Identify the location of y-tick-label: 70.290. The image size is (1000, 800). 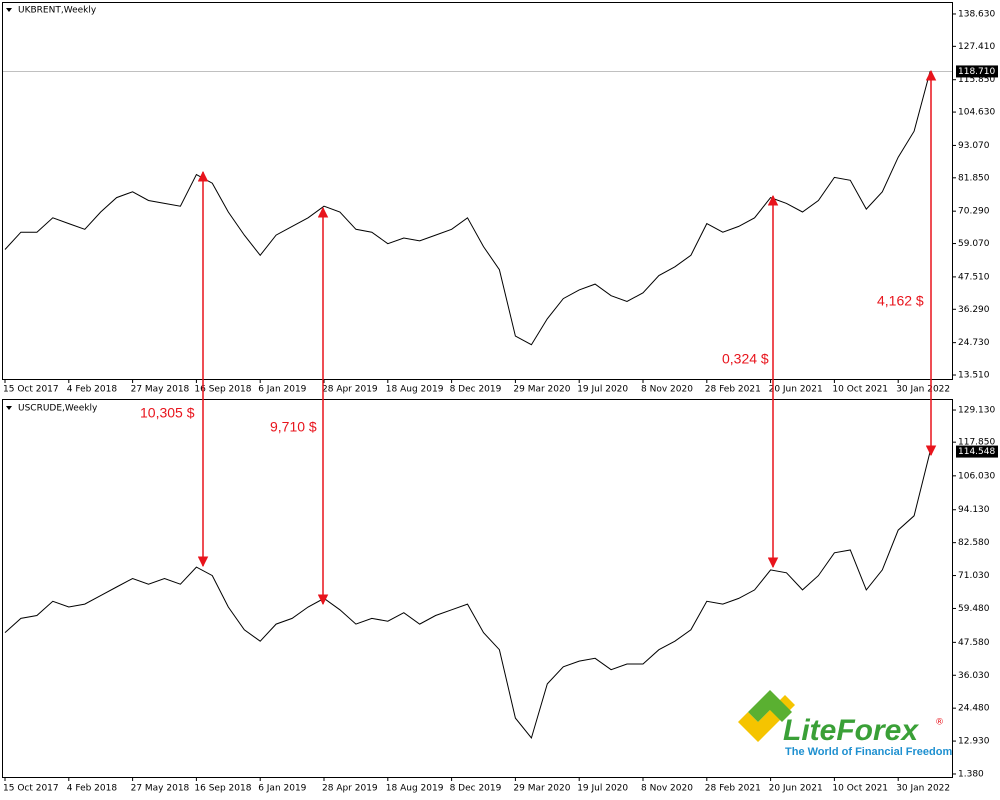
(974, 212).